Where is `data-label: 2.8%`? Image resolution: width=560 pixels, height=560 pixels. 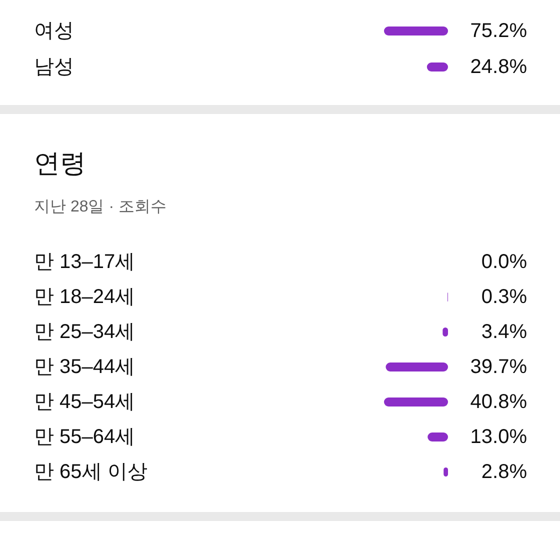
data-label: 2.8% is located at coordinates (504, 472).